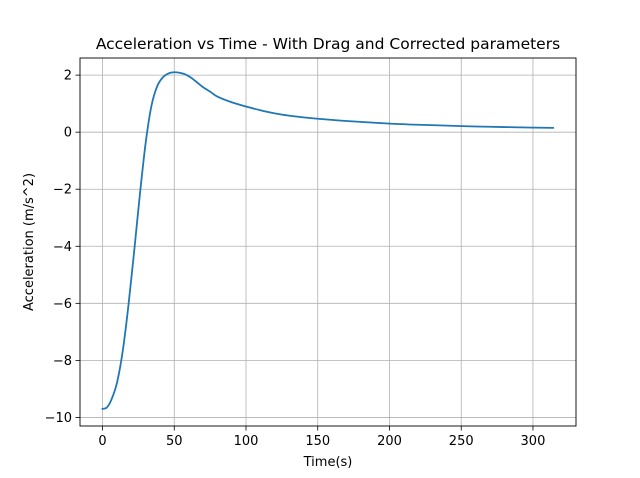  Describe the element at coordinates (174, 441) in the screenshot. I see `x-tick-label: 50` at that location.